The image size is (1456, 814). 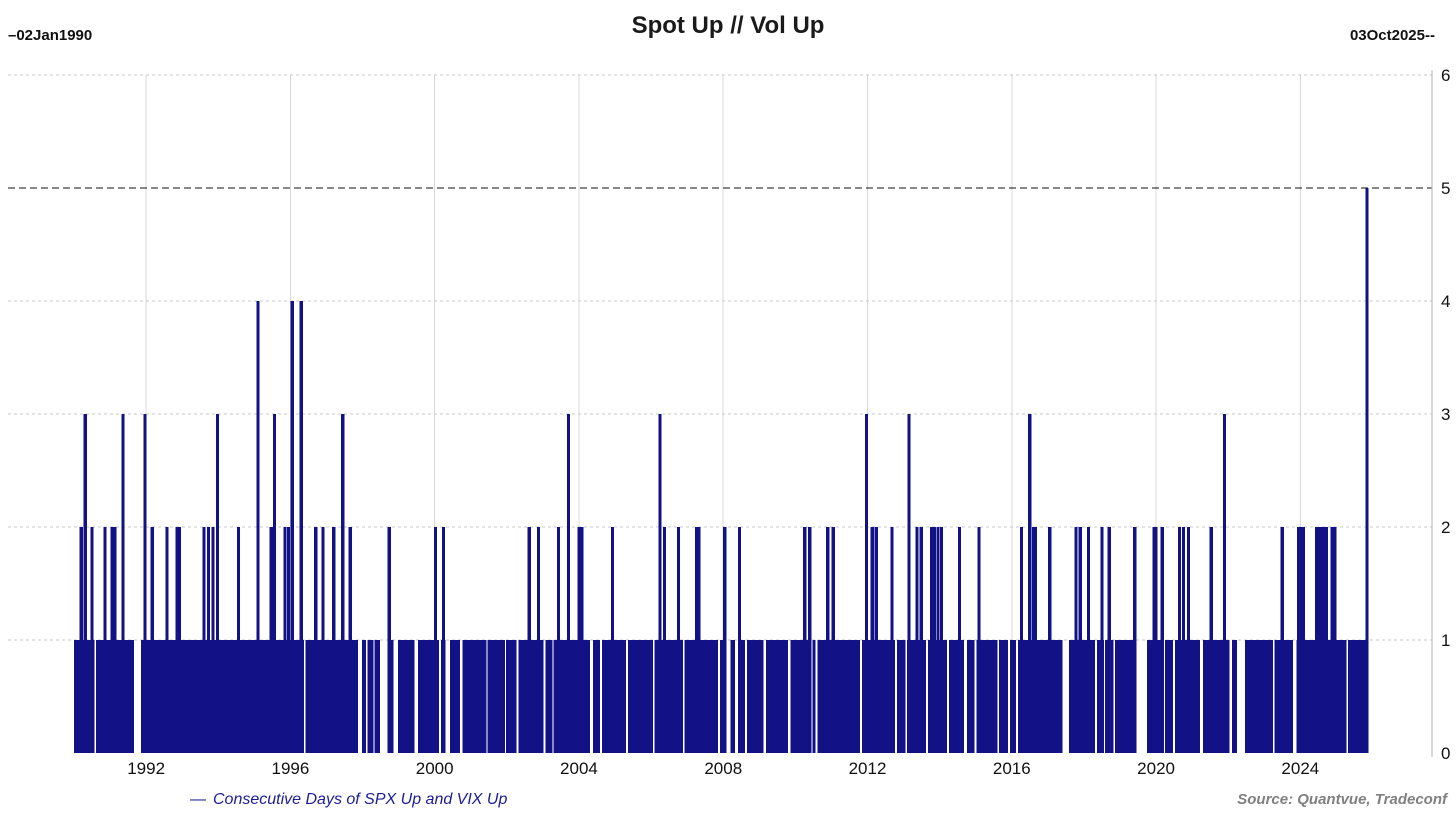 What do you see at coordinates (1445, 414) in the screenshot?
I see `y-tick-label: 3` at bounding box center [1445, 414].